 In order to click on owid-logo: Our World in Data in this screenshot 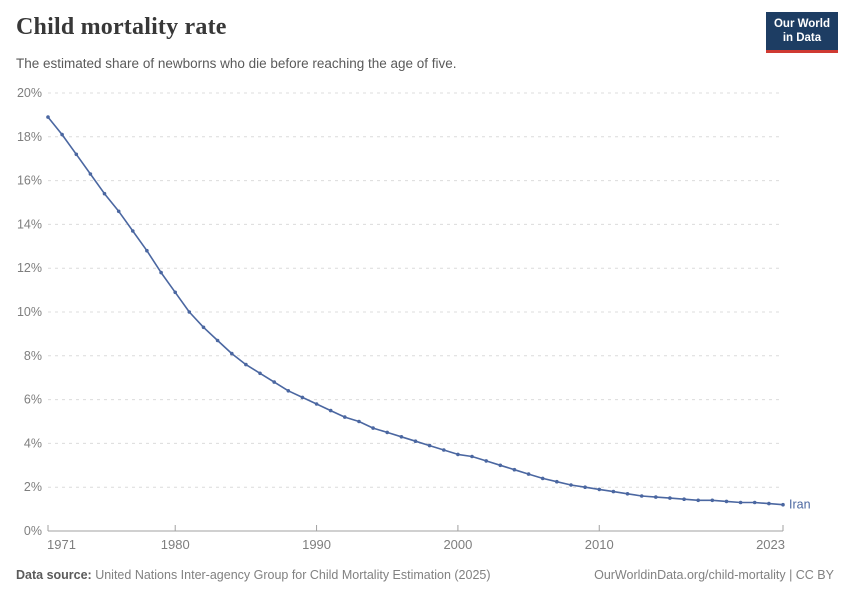, I will do `click(801, 32)`.